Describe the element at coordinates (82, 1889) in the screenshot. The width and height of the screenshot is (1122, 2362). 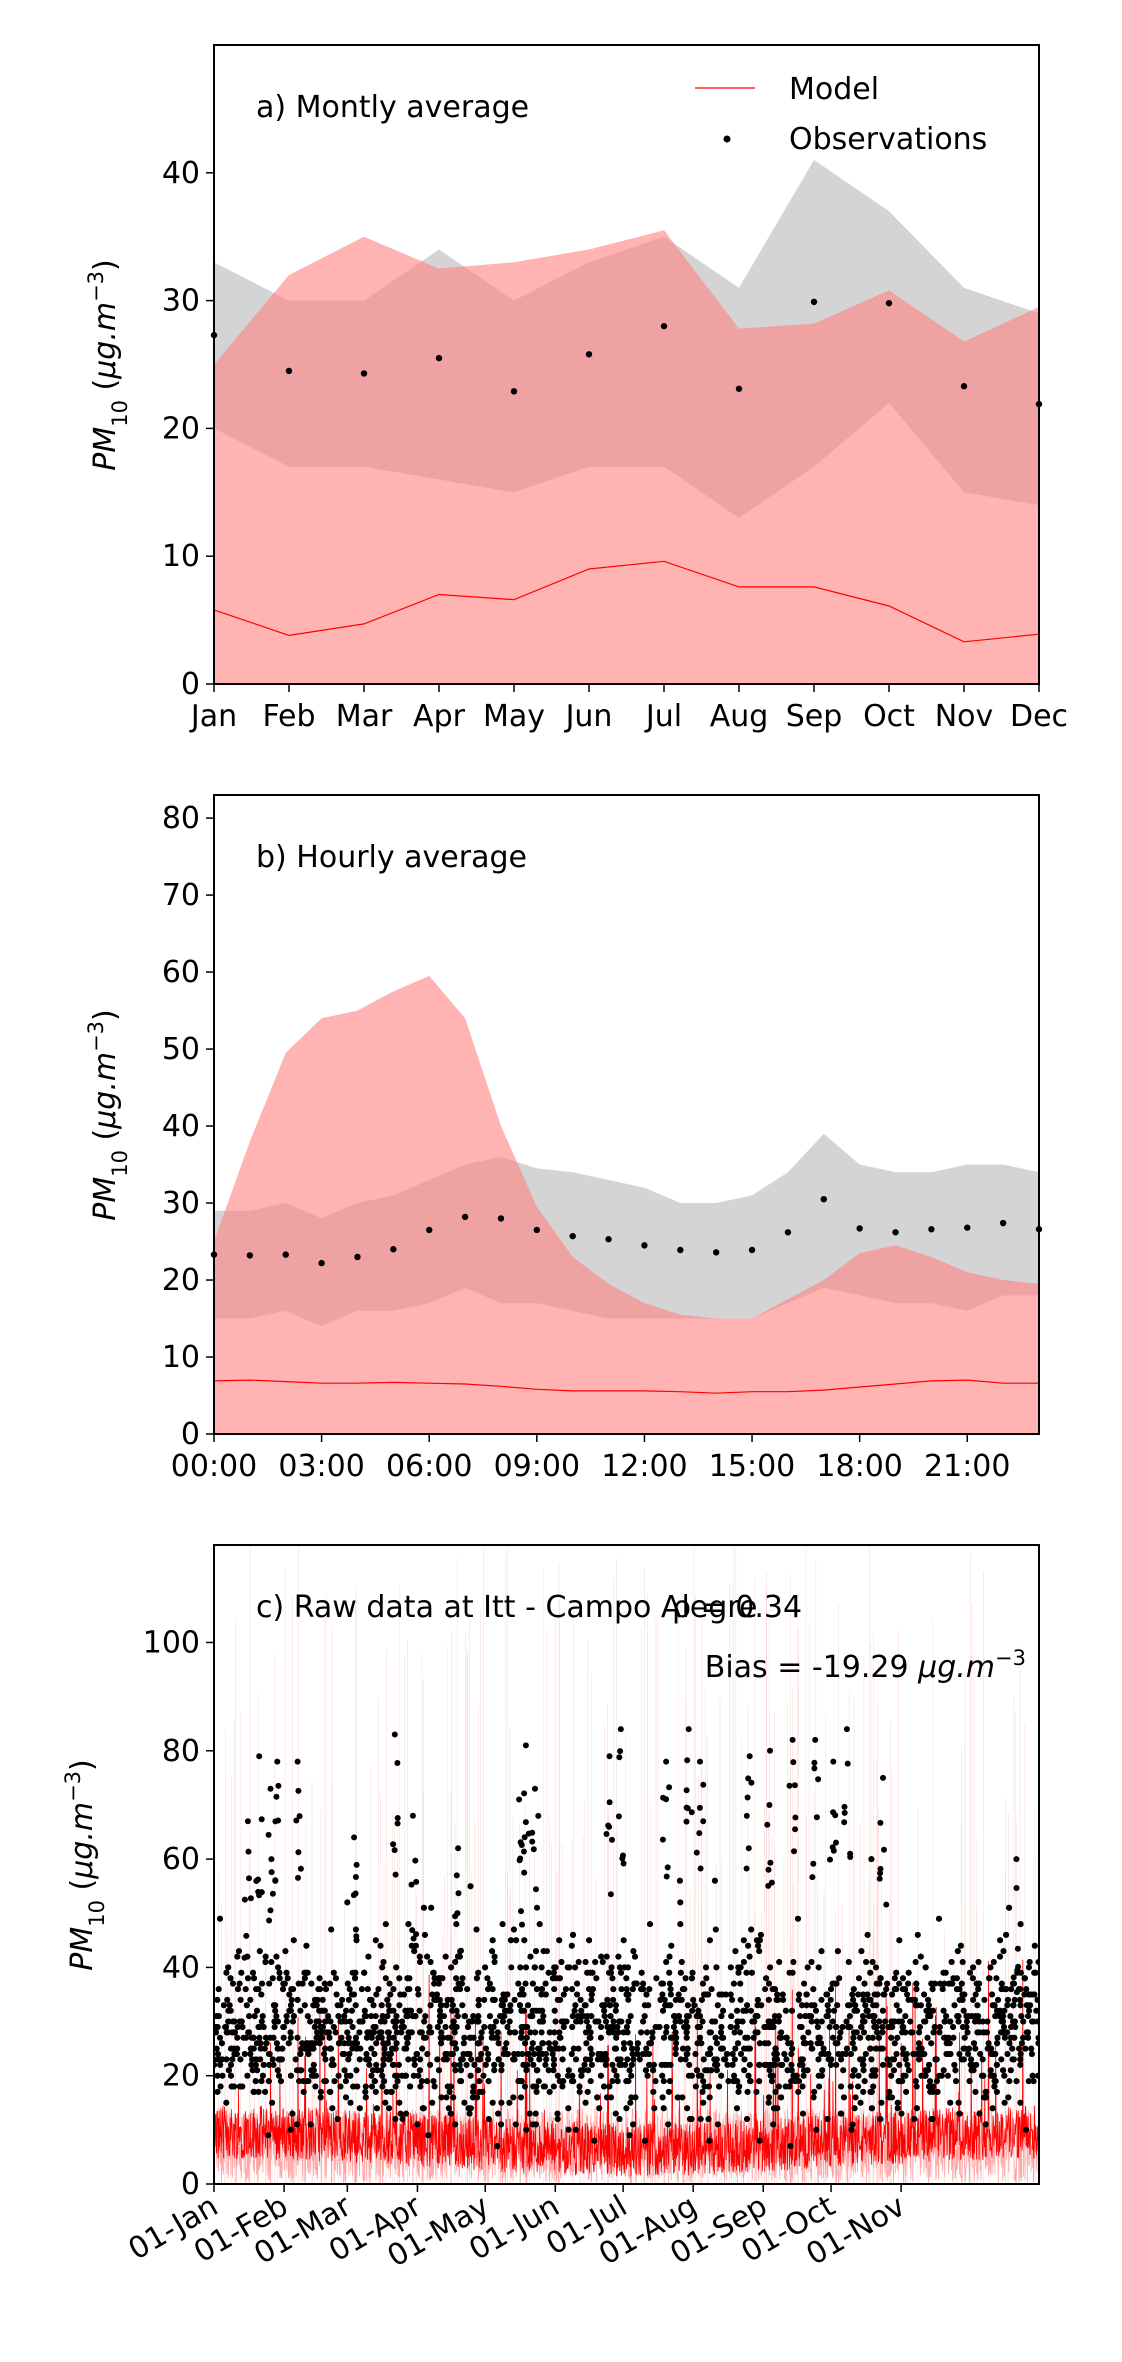
I see `ylabel-open: (` at that location.